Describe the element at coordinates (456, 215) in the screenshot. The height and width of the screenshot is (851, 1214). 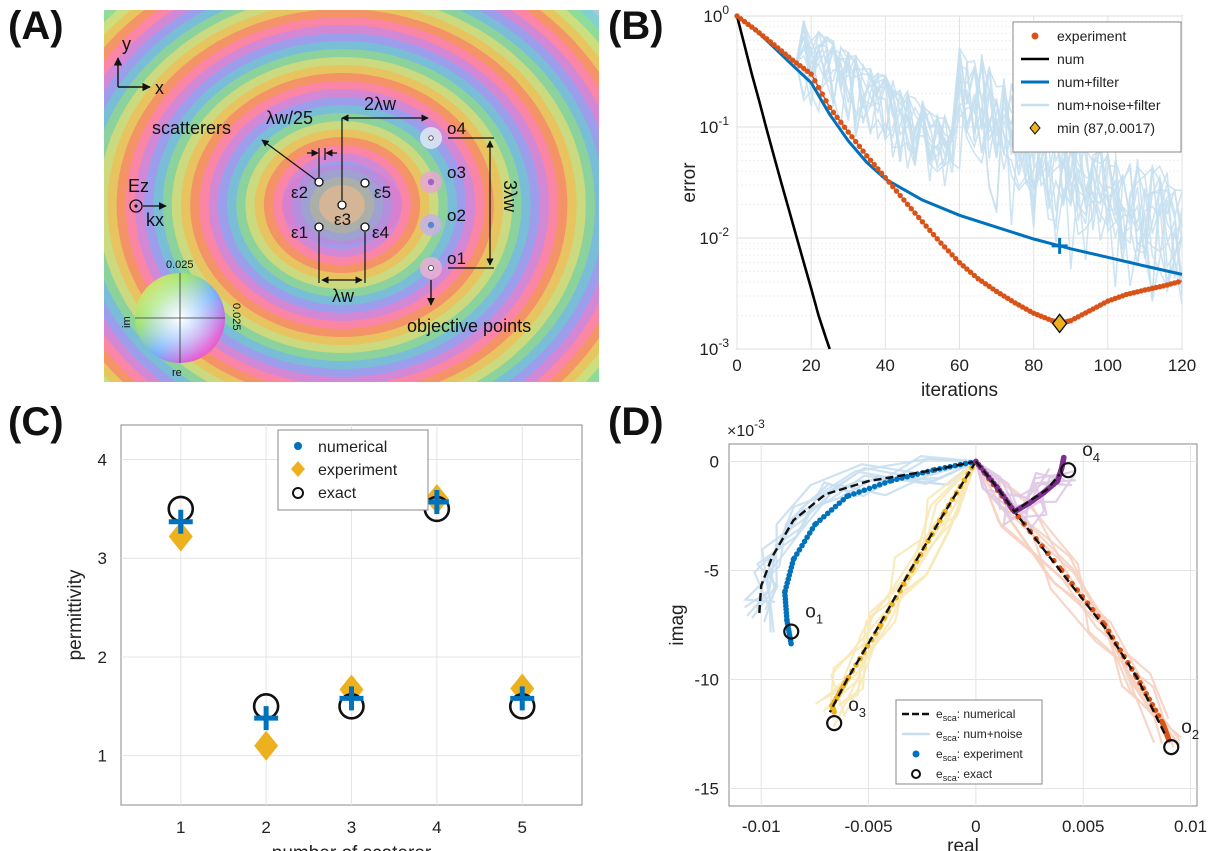
I see `obj-label-2: o2` at that location.